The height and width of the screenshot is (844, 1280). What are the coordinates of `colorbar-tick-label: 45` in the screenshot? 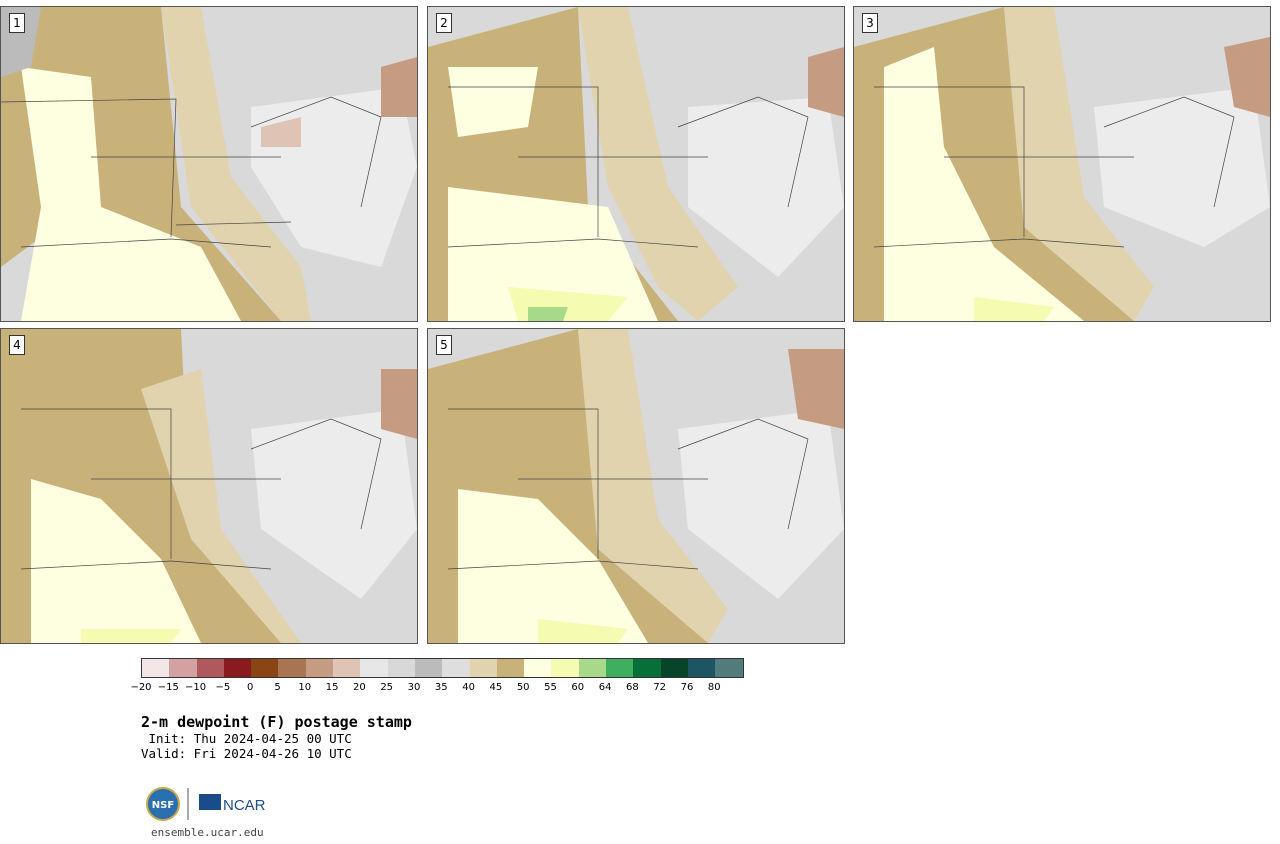 It's located at (496, 687).